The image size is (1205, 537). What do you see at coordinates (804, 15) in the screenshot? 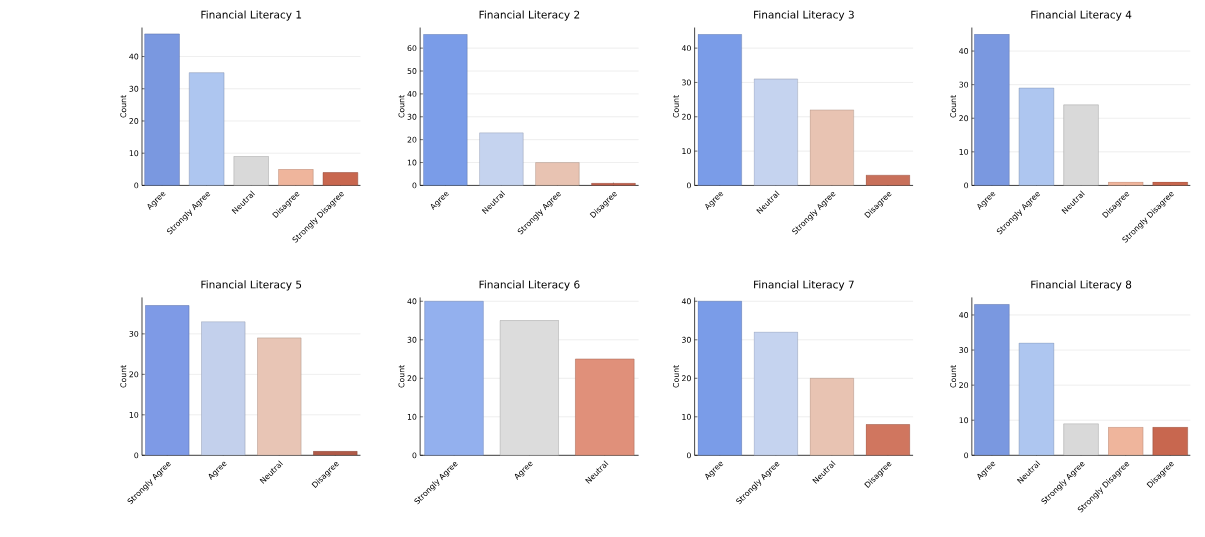
I see `chart-title: Financial Literacy 3` at bounding box center [804, 15].